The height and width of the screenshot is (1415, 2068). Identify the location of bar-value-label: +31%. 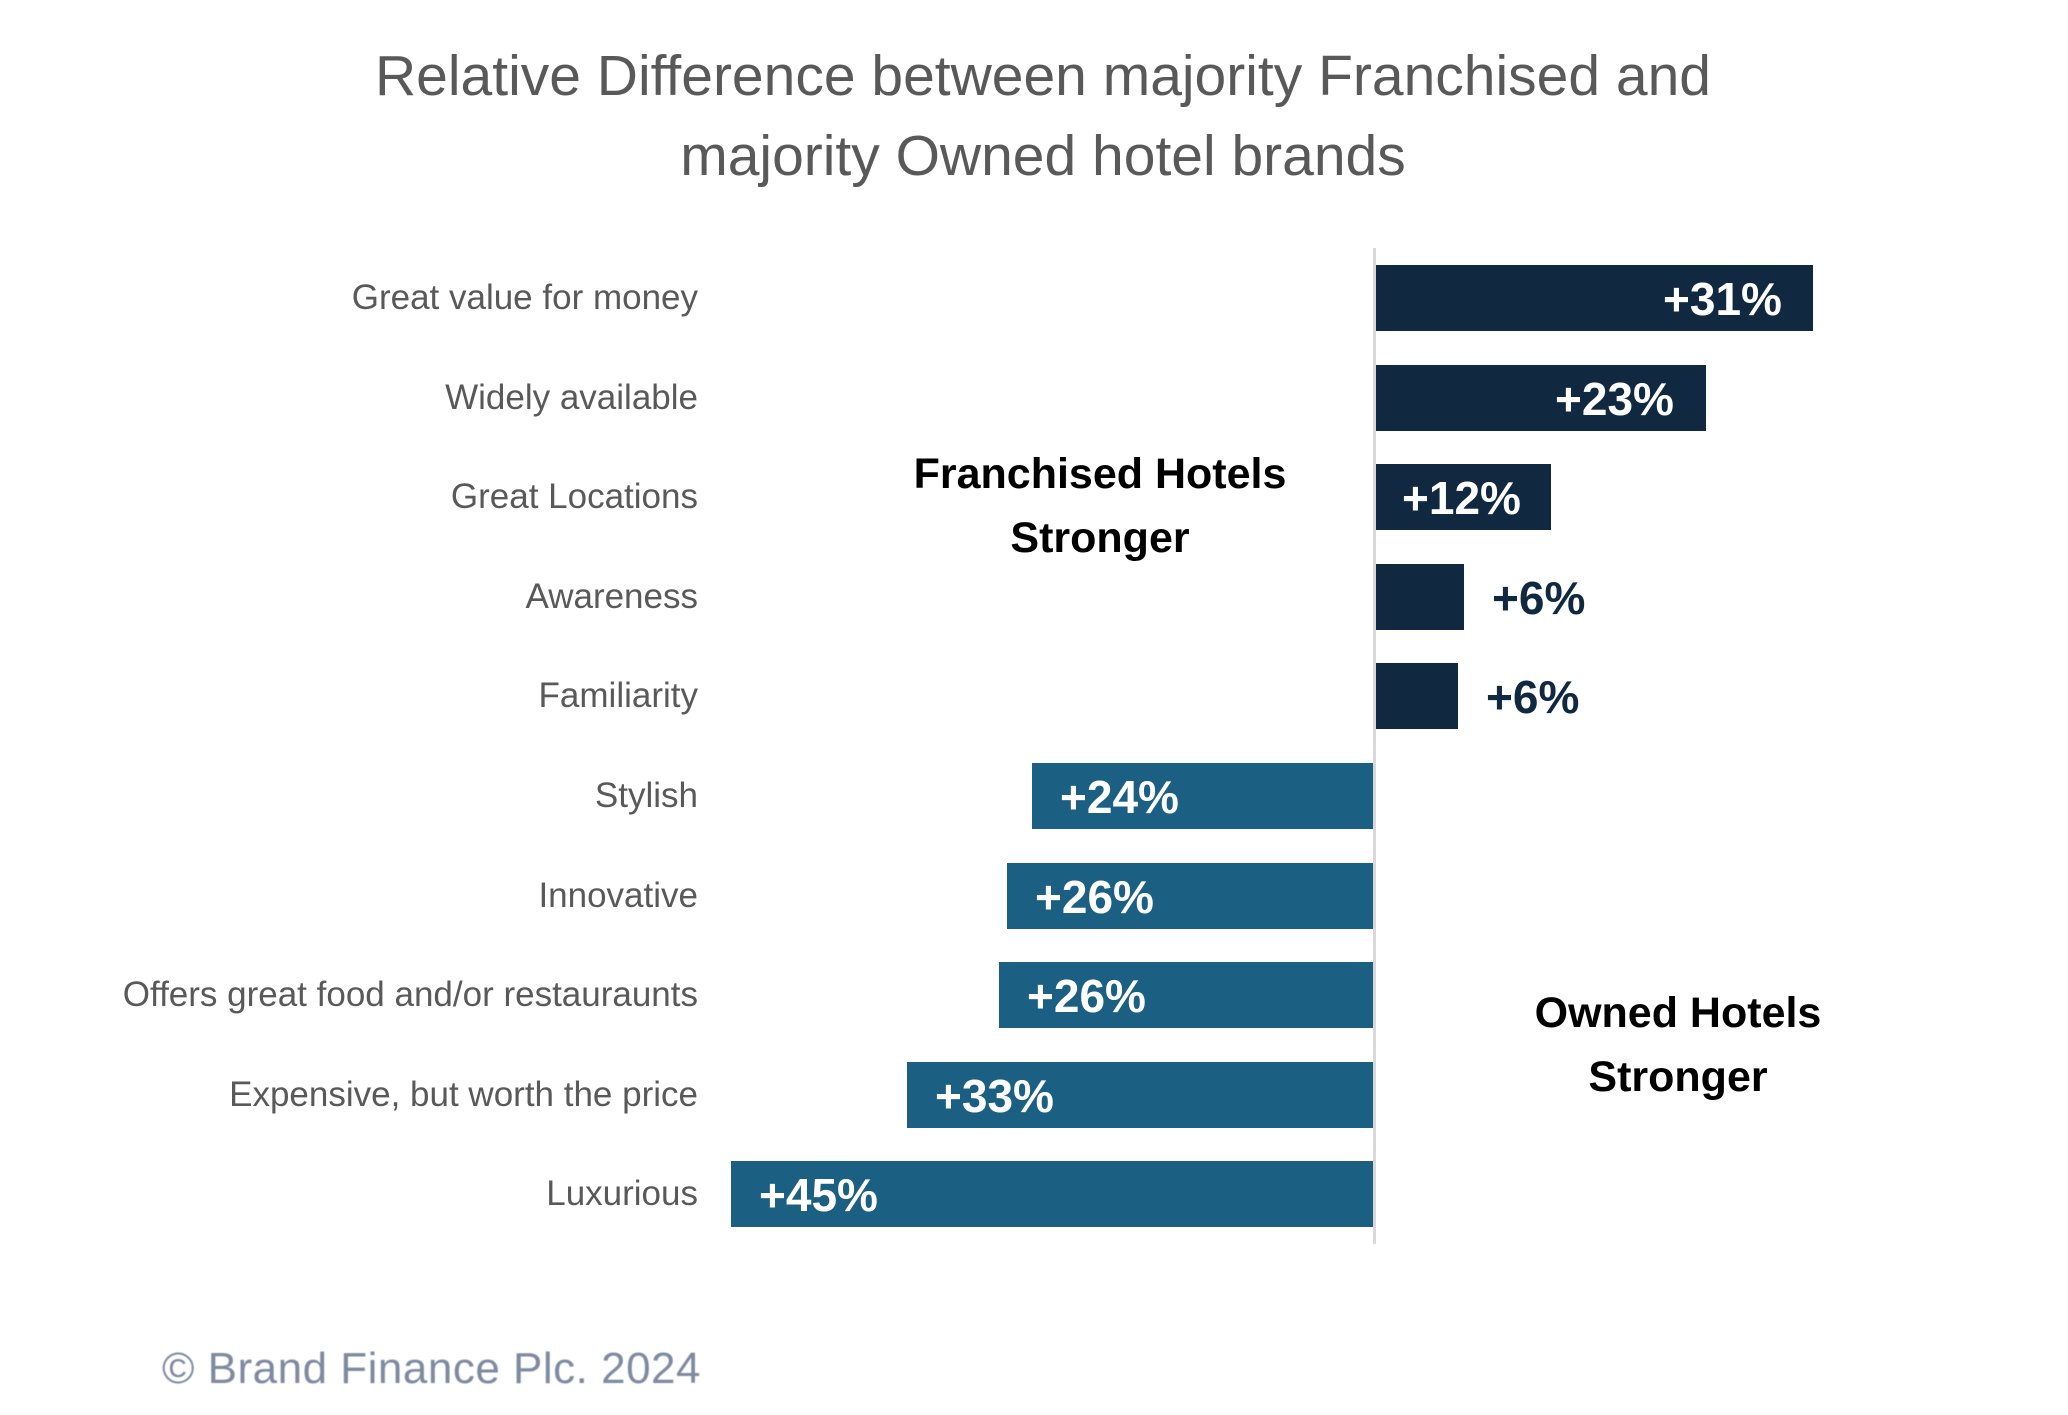
(1722, 299).